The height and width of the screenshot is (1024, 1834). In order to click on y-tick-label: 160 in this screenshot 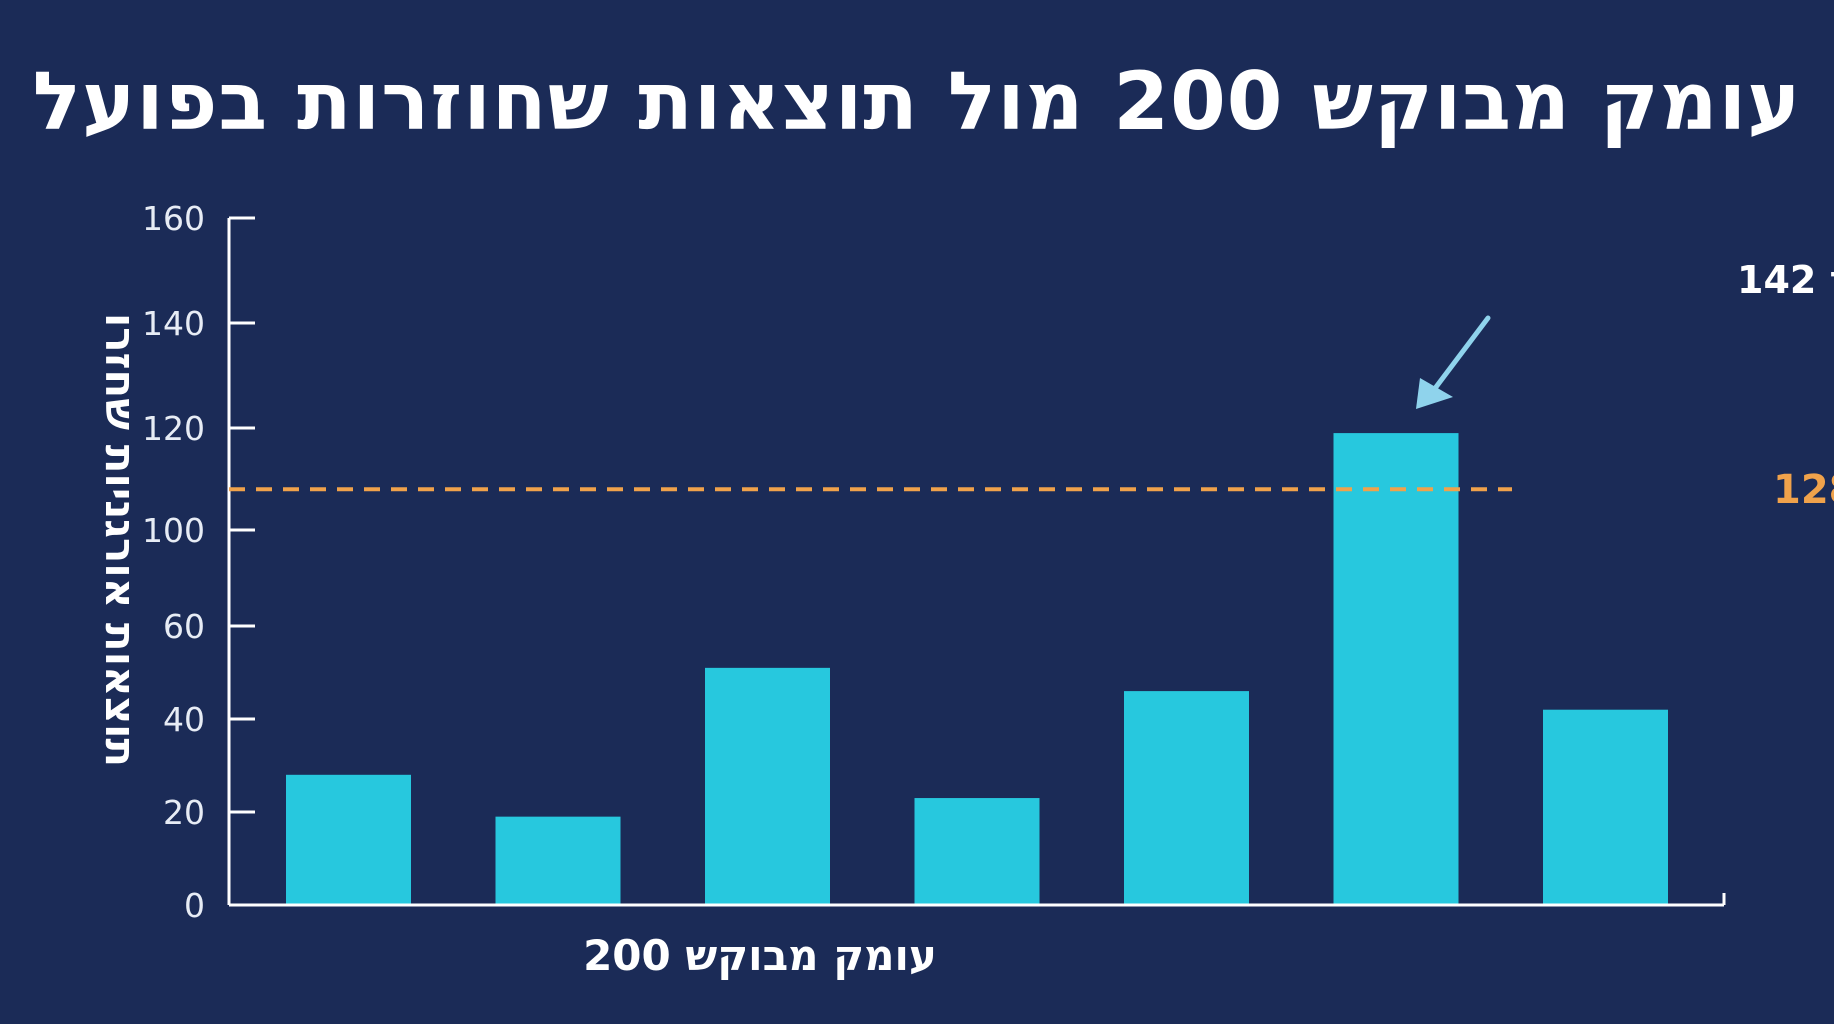, I will do `click(173, 218)`.